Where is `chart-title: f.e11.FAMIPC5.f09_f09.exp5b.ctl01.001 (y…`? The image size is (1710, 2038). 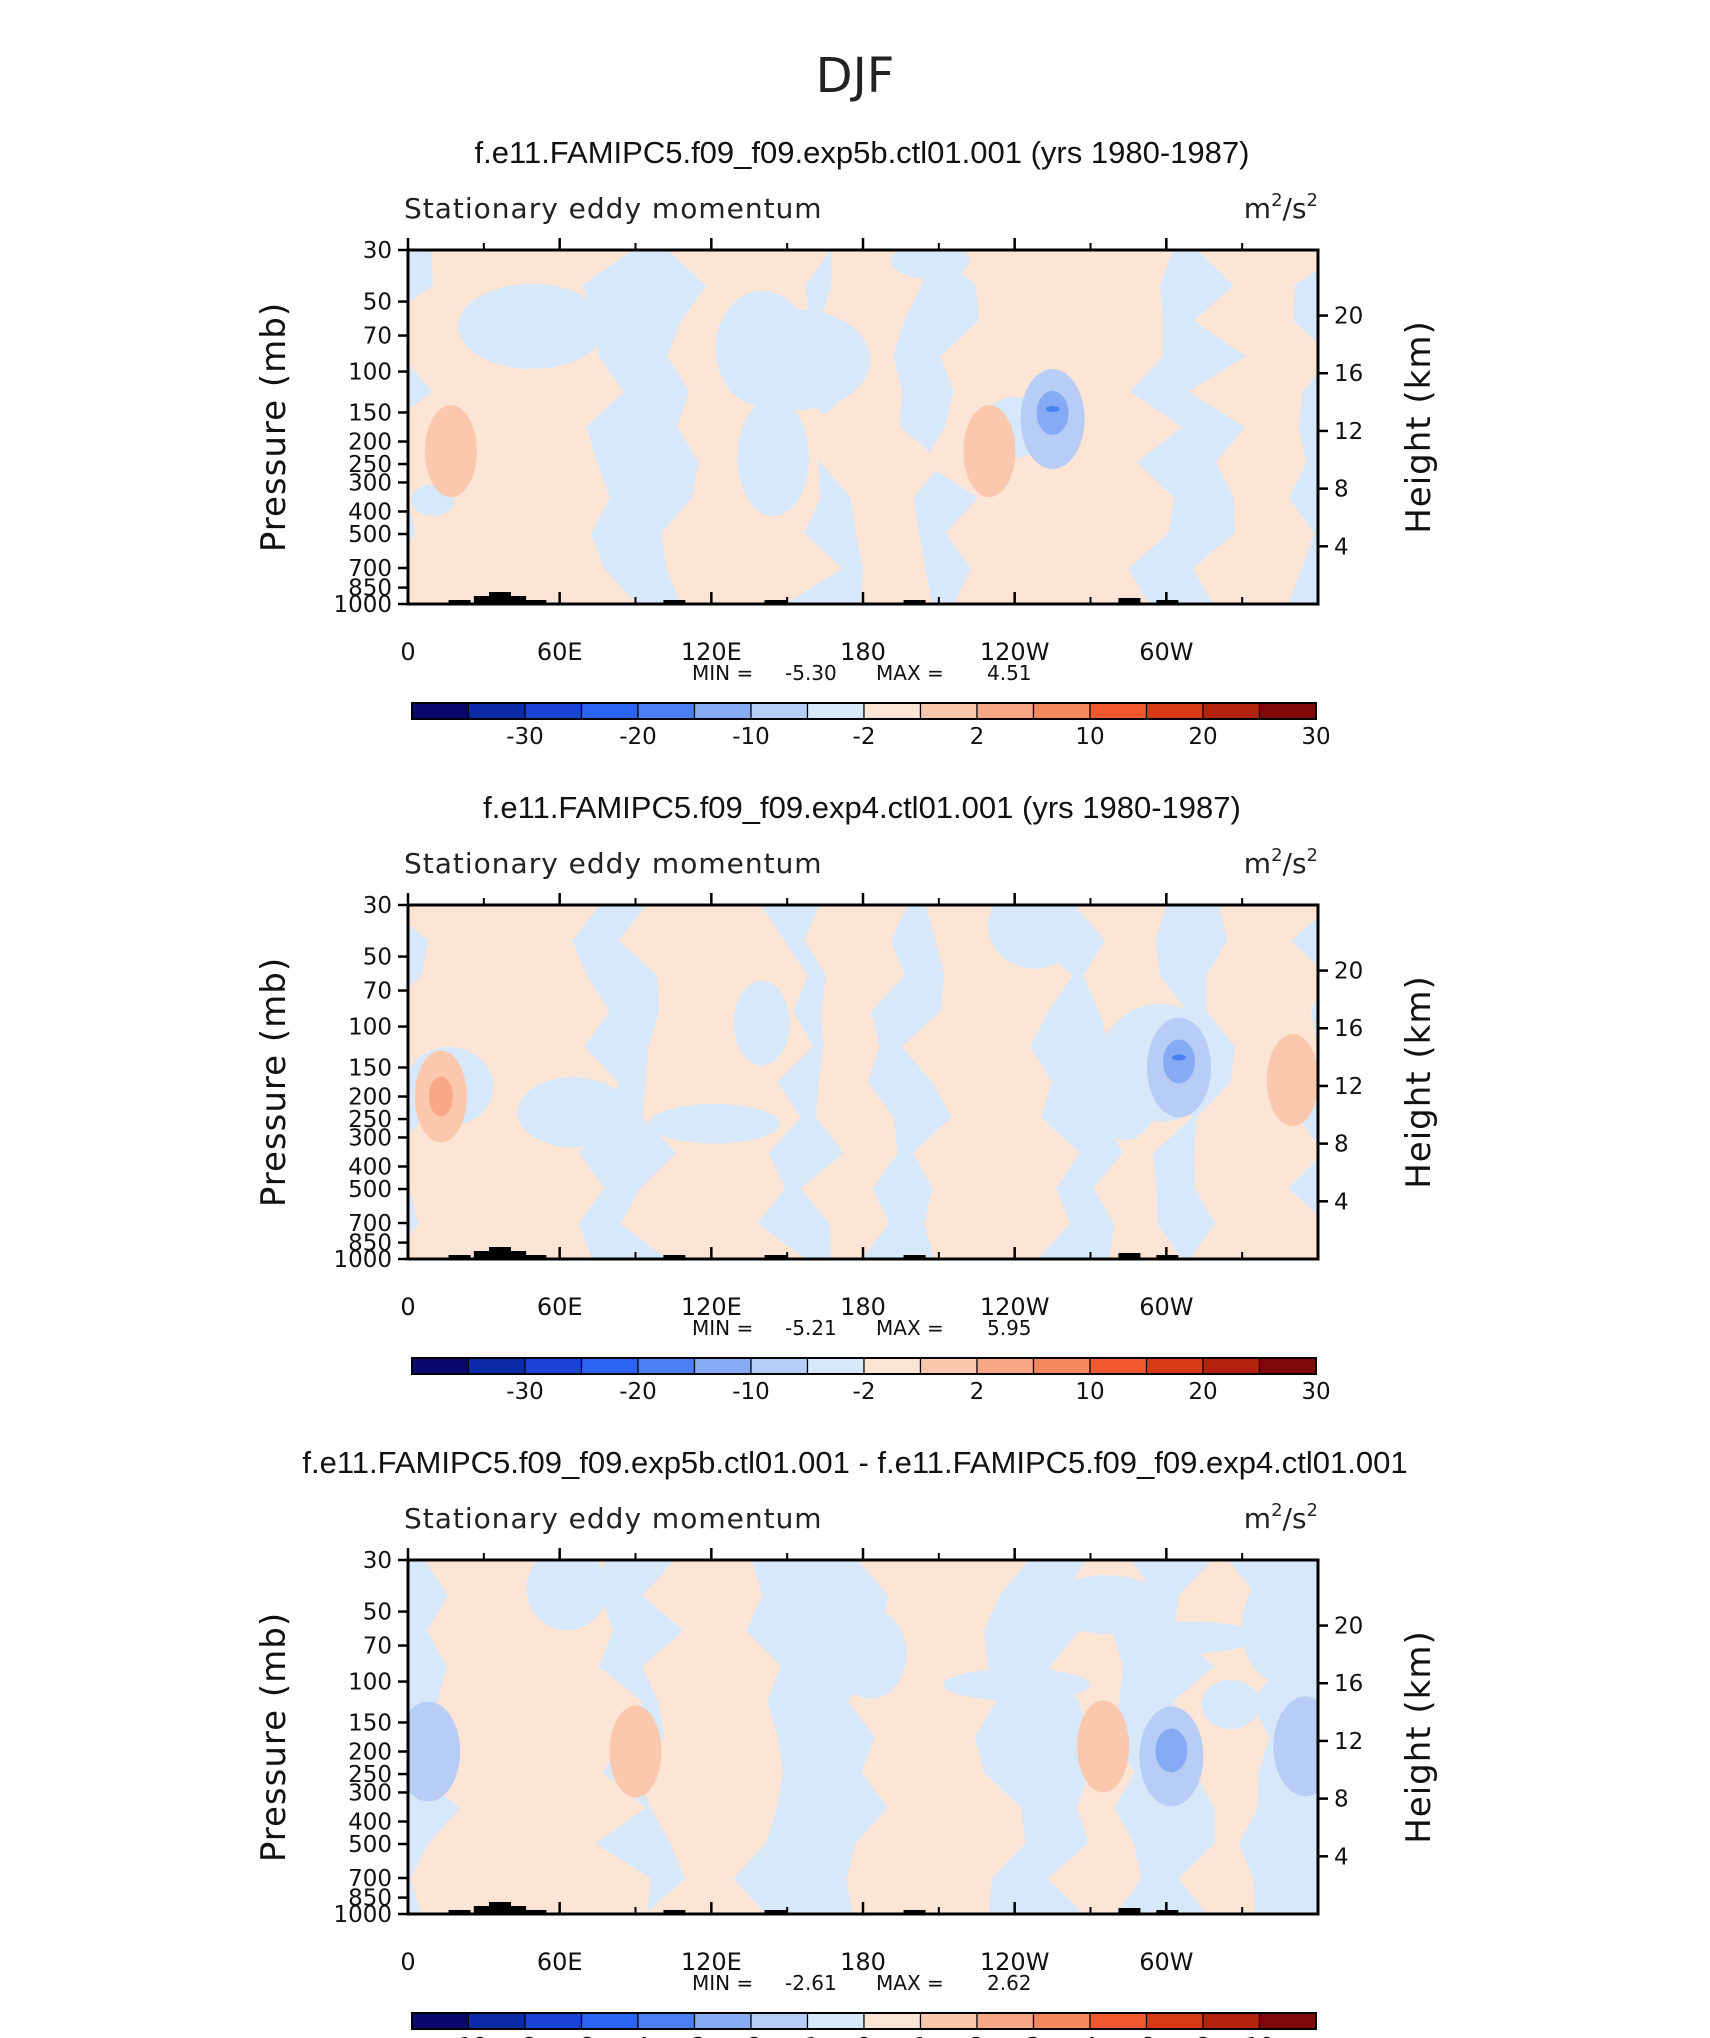 chart-title: f.e11.FAMIPC5.f09_f09.exp5b.ctl01.001 (y… is located at coordinates (862, 152).